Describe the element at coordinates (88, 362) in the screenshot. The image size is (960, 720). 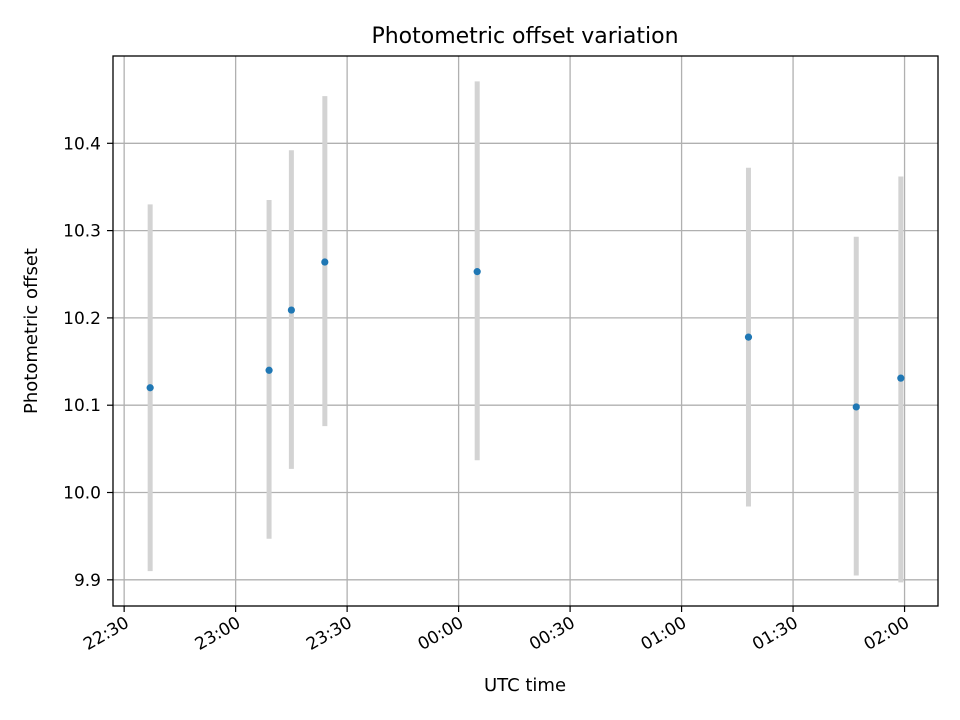
I see `y-axis-ticks: 9.9 10.0 10.1 10.2 10.3 10.4` at that location.